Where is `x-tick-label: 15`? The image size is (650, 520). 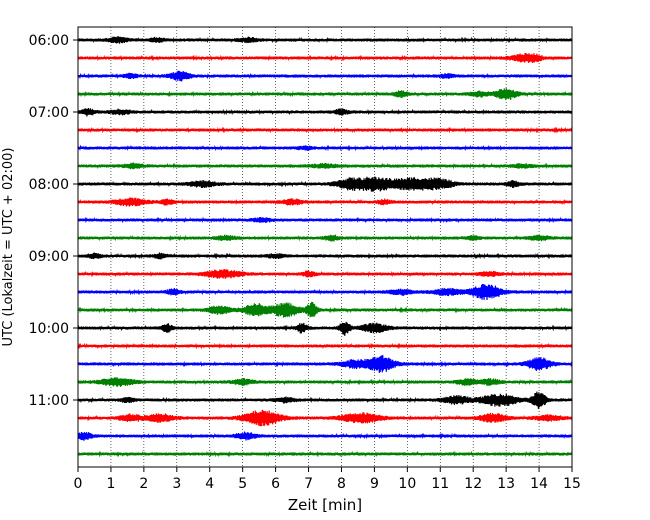 x-tick-label: 15 is located at coordinates (572, 484).